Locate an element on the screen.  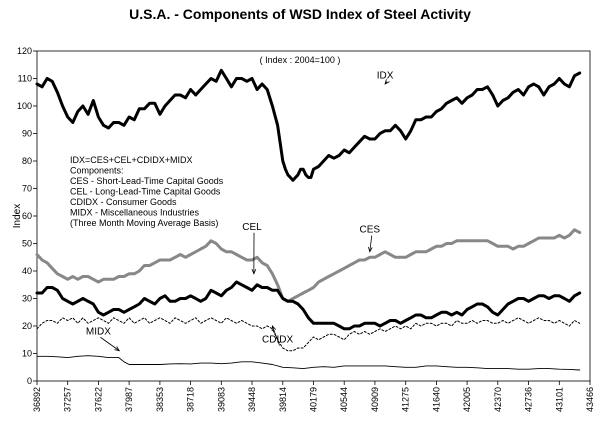
x-tick-label: 40179 is located at coordinates (314, 399).